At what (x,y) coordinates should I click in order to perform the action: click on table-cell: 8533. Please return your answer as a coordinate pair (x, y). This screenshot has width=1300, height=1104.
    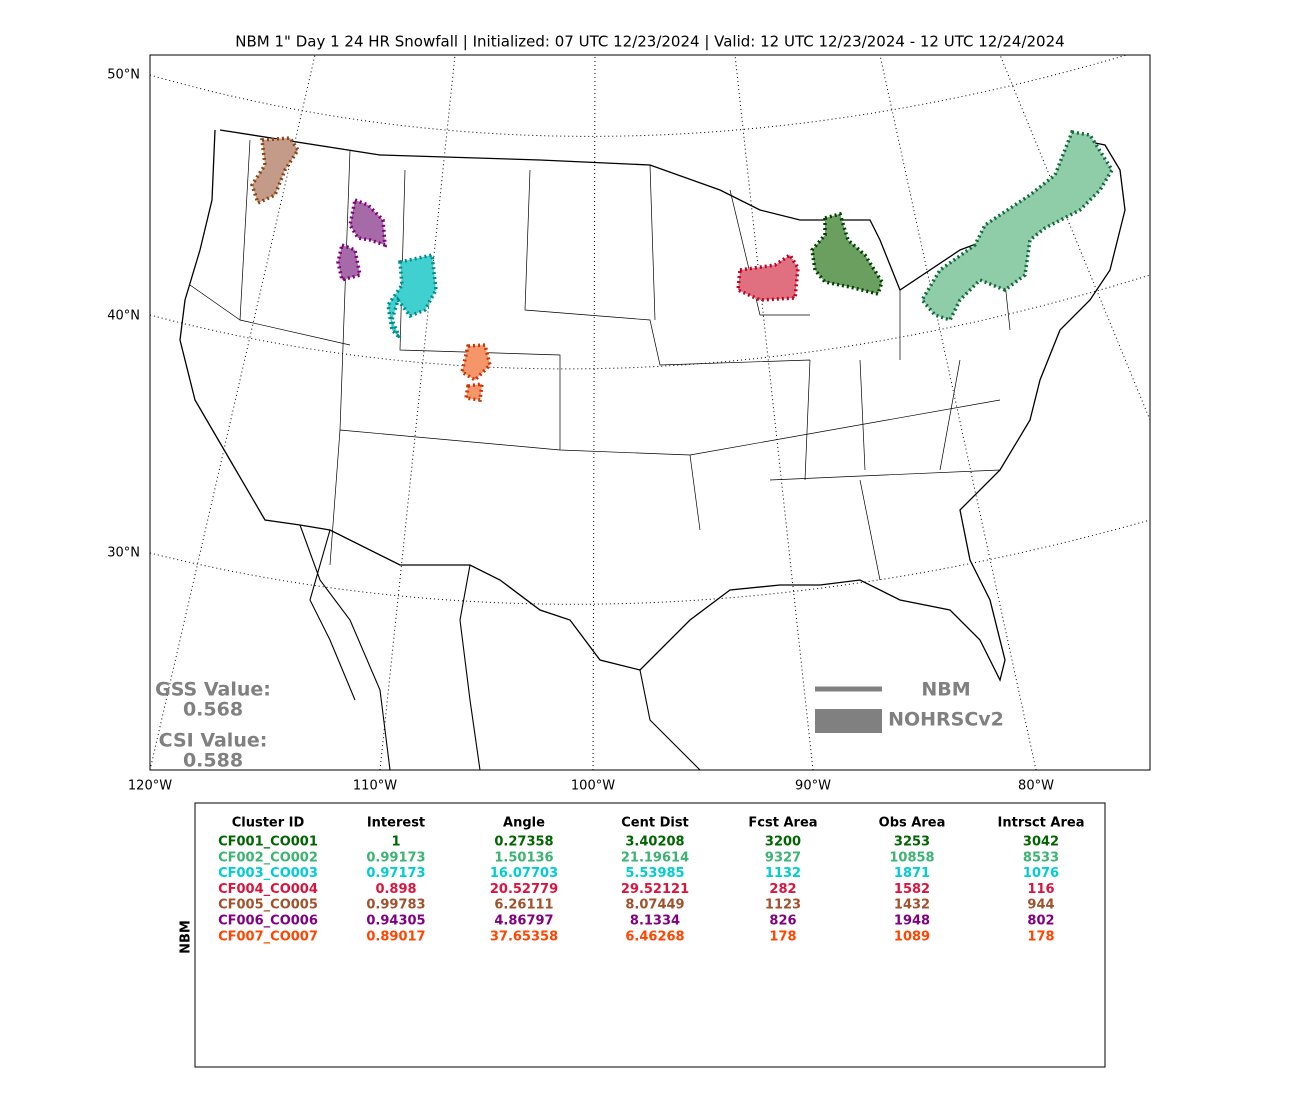
    Looking at the image, I should click on (1041, 857).